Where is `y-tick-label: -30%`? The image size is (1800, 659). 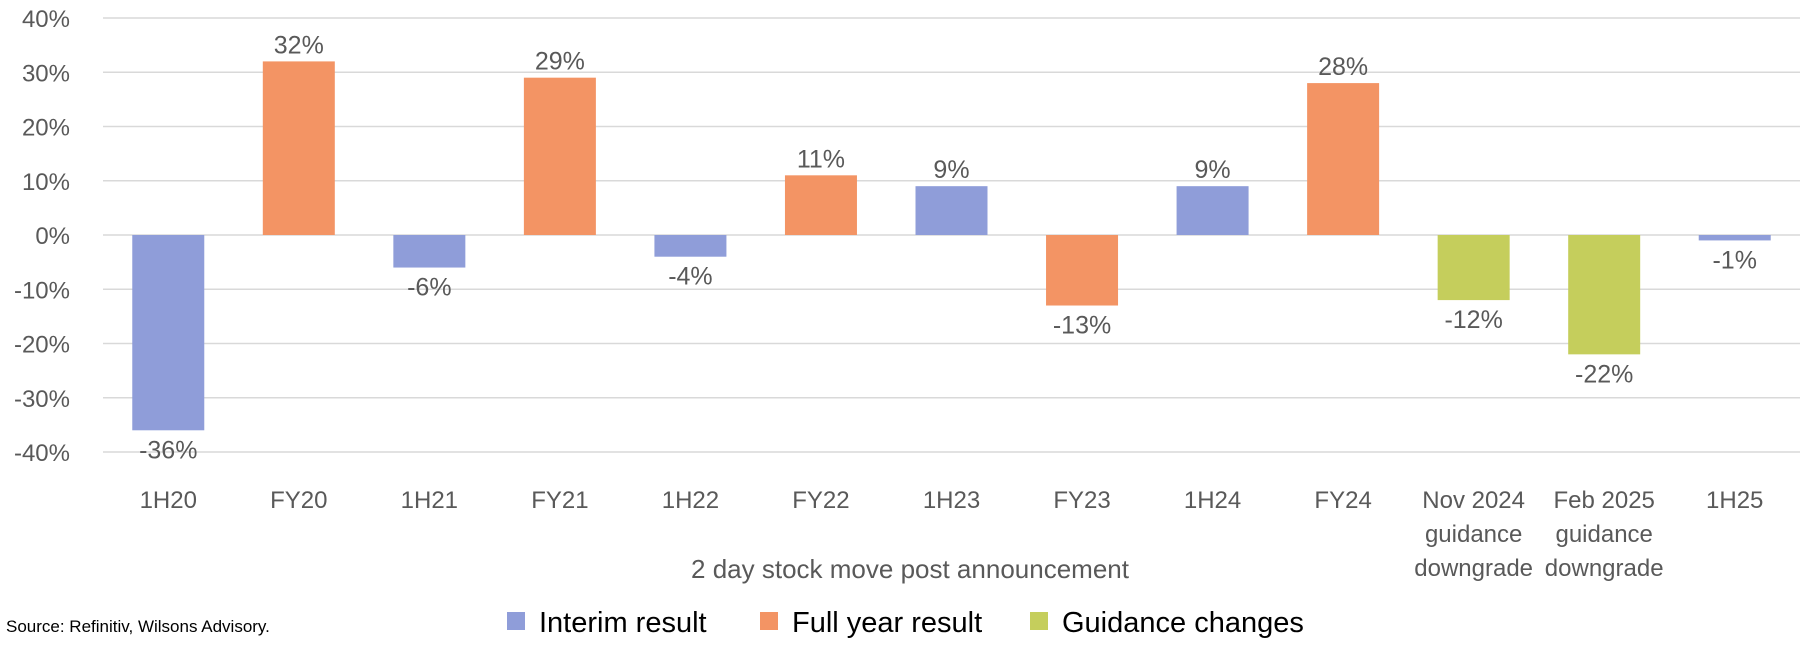
y-tick-label: -30% is located at coordinates (42, 399).